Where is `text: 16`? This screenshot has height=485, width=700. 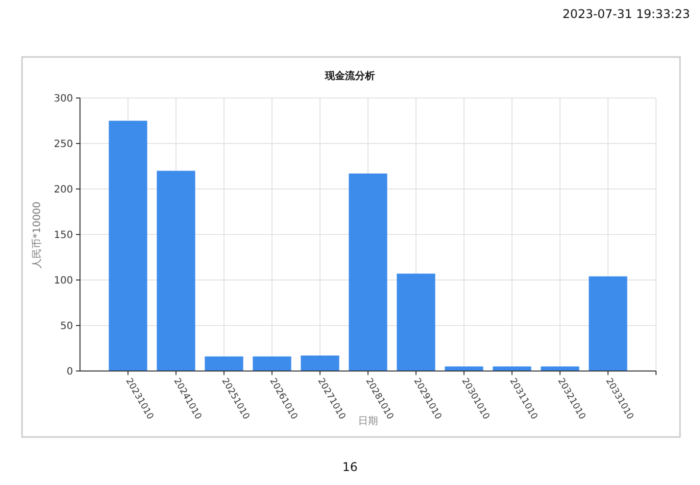
text: 16 is located at coordinates (350, 467).